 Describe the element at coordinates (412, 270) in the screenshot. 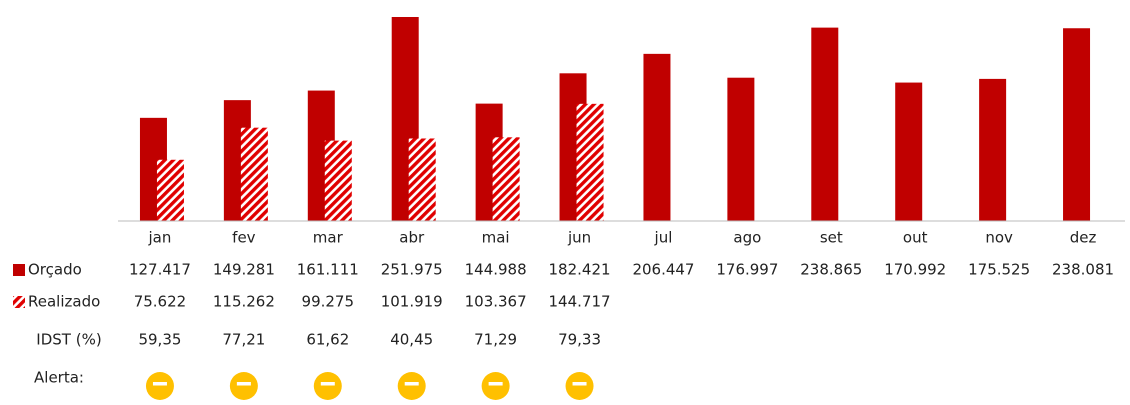

I see `value-label: 251.975` at that location.